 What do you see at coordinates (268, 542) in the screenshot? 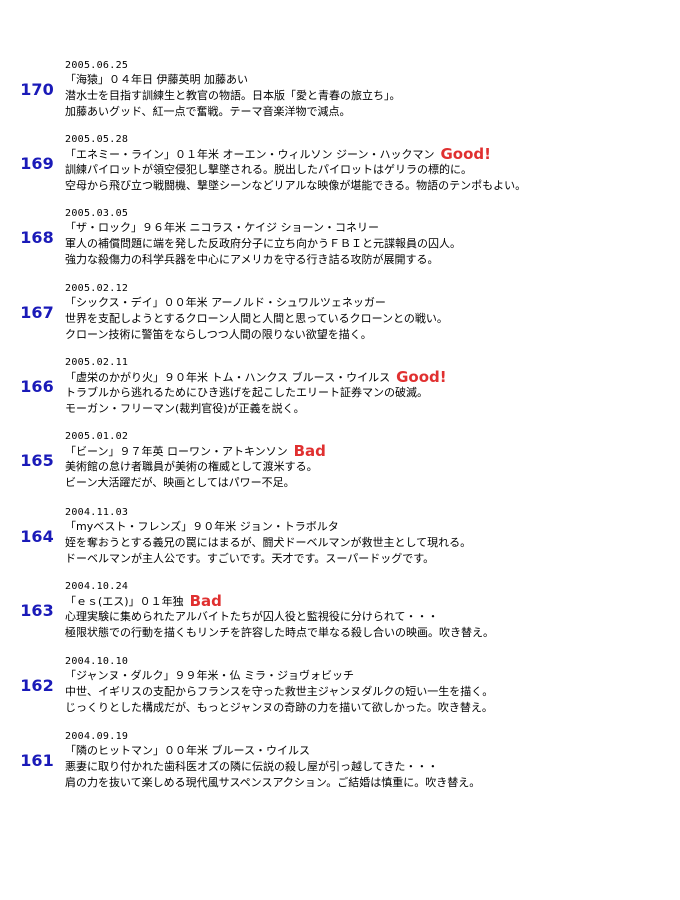
I see `entry-description-line-1: 姪を奪おうとする義兄の罠にはまるが、闘犬ドーベルマンが救世主として現れる。` at bounding box center [268, 542].